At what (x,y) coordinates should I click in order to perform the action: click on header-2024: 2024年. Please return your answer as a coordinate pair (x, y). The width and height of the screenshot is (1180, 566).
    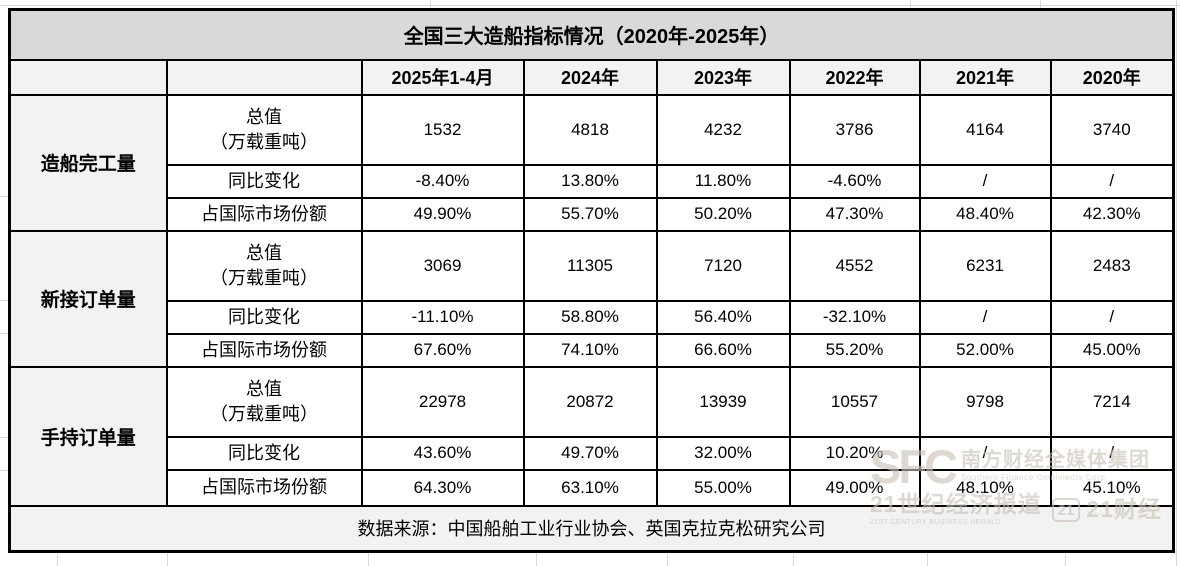
    Looking at the image, I should click on (590, 77).